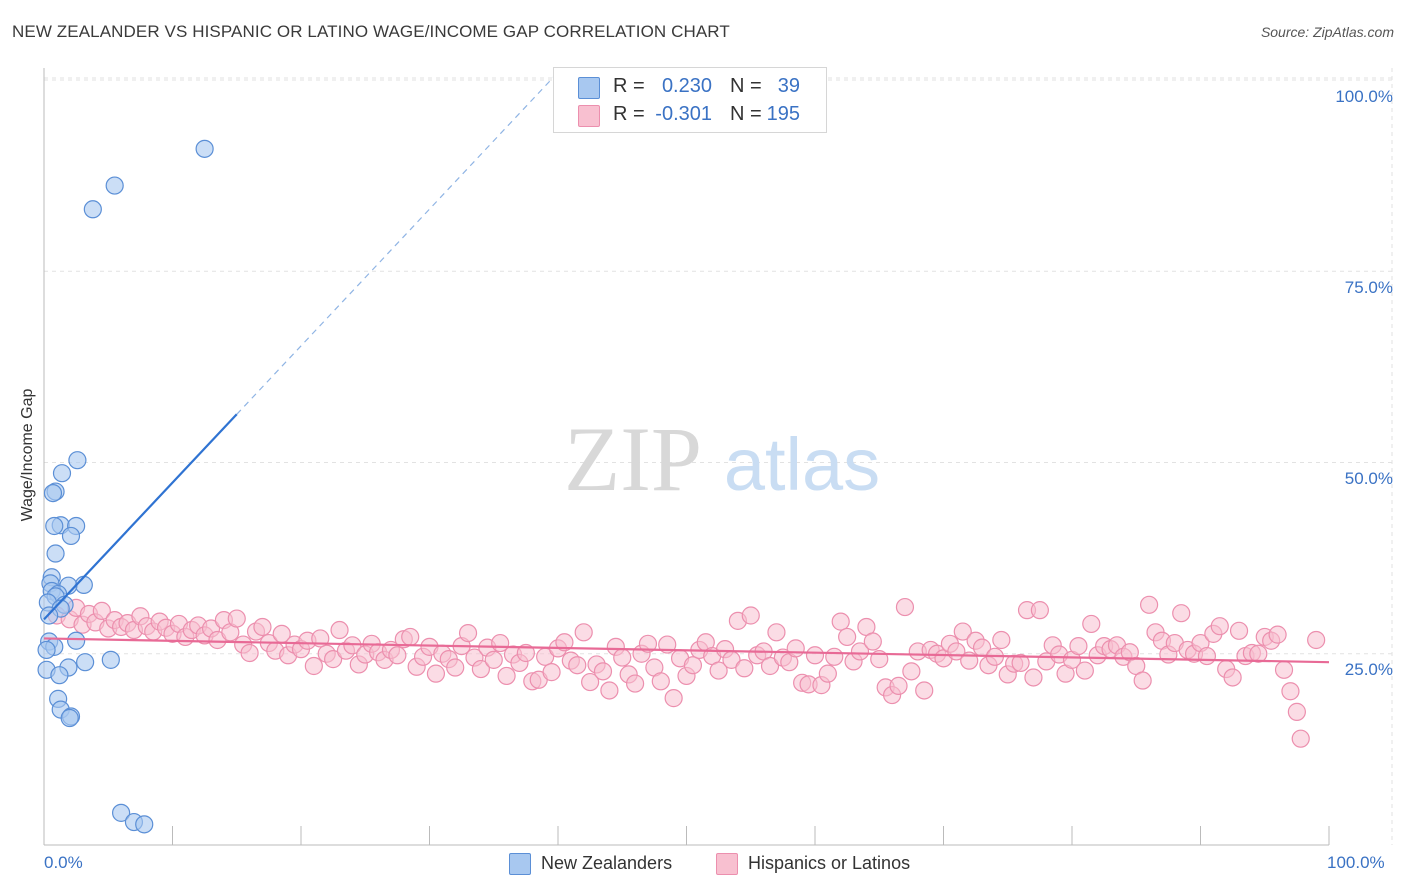 This screenshot has height=892, width=1406. Describe the element at coordinates (683, 114) in the screenshot. I see `legend-r-value: -0.301` at that location.